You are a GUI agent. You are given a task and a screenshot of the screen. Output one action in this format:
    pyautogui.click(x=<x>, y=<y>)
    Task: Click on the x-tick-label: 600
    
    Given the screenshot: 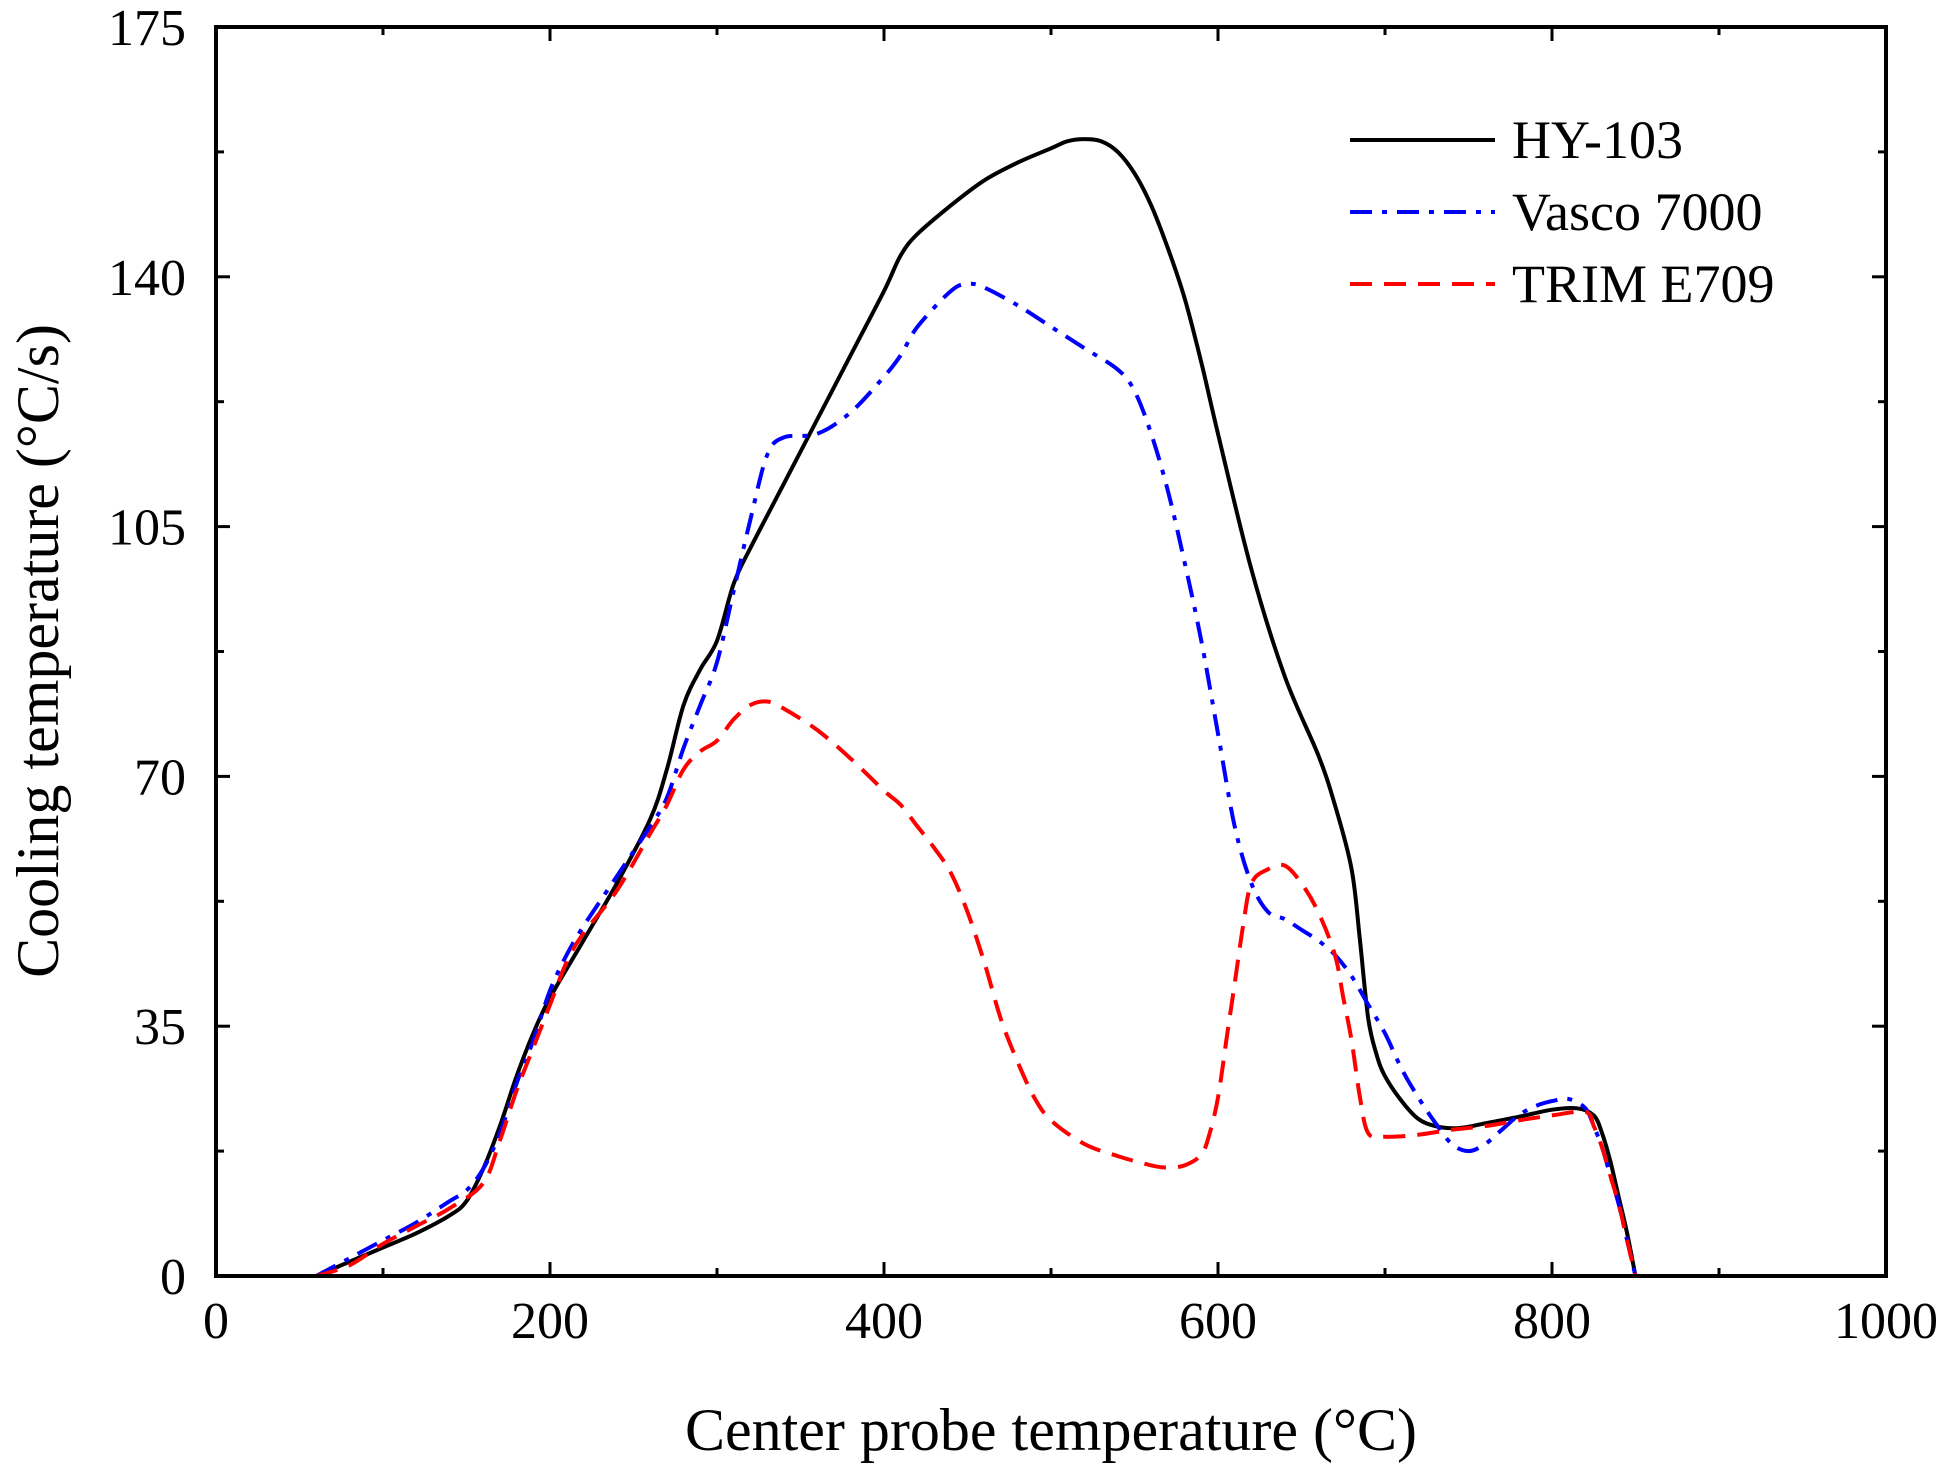 What is the action you would take?
    pyautogui.click(x=1218, y=1321)
    